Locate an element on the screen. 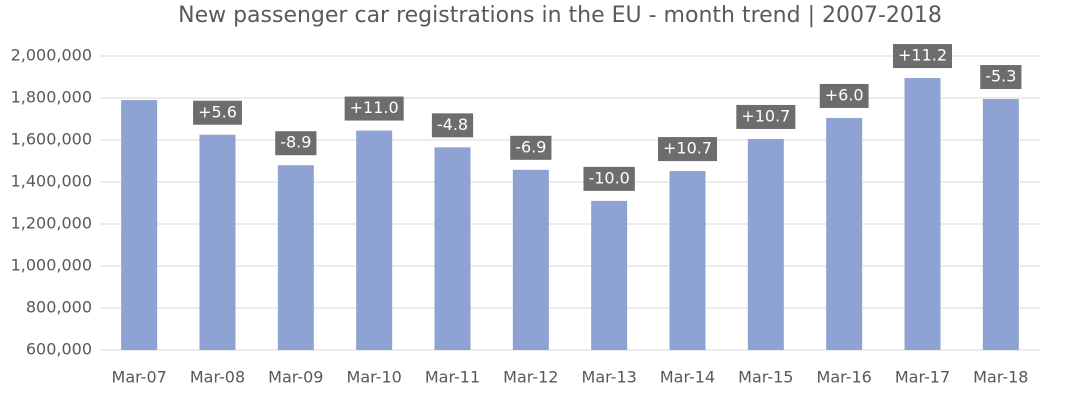  y-tick-label: 800,000 is located at coordinates (59, 307).